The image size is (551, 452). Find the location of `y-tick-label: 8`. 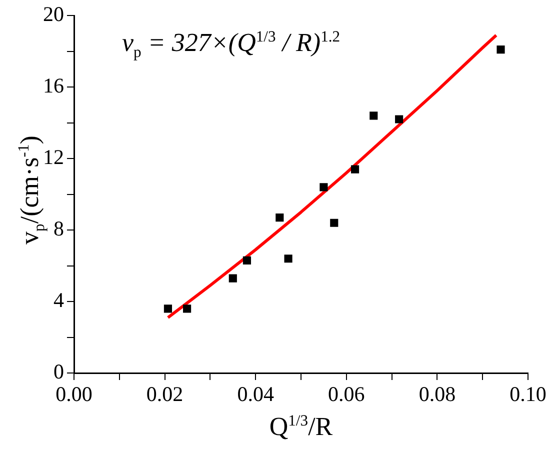

y-tick-label: 8 is located at coordinates (59, 228).